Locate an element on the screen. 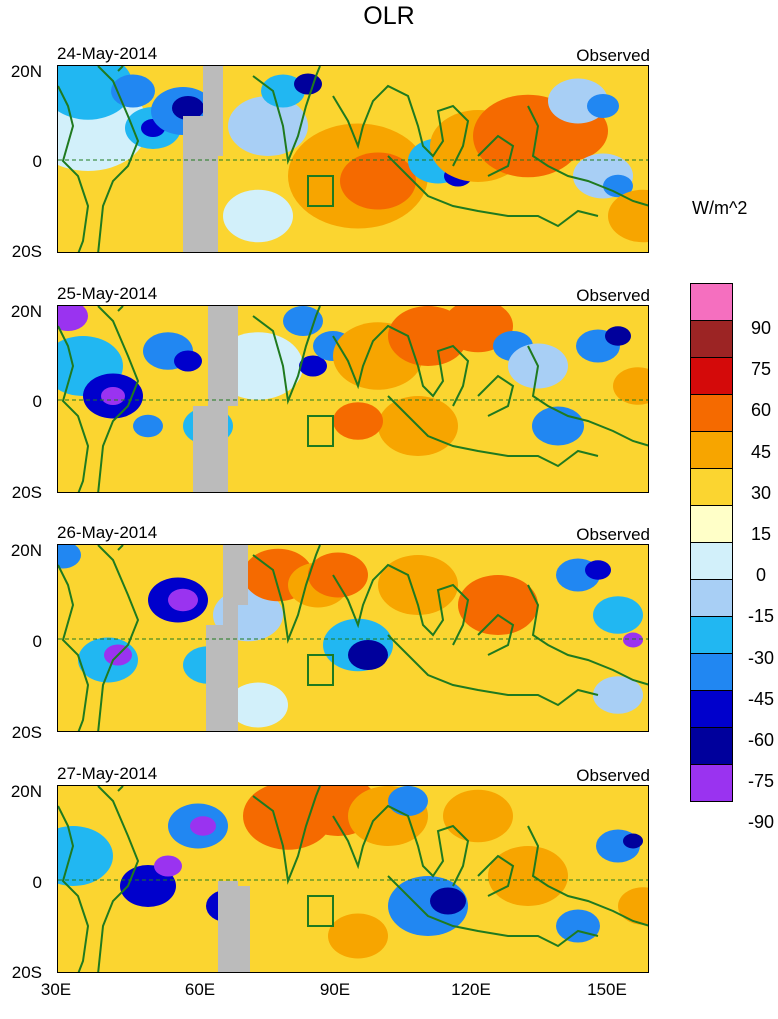 The image size is (778, 1019). colorbar-label: 60 is located at coordinates (761, 410).